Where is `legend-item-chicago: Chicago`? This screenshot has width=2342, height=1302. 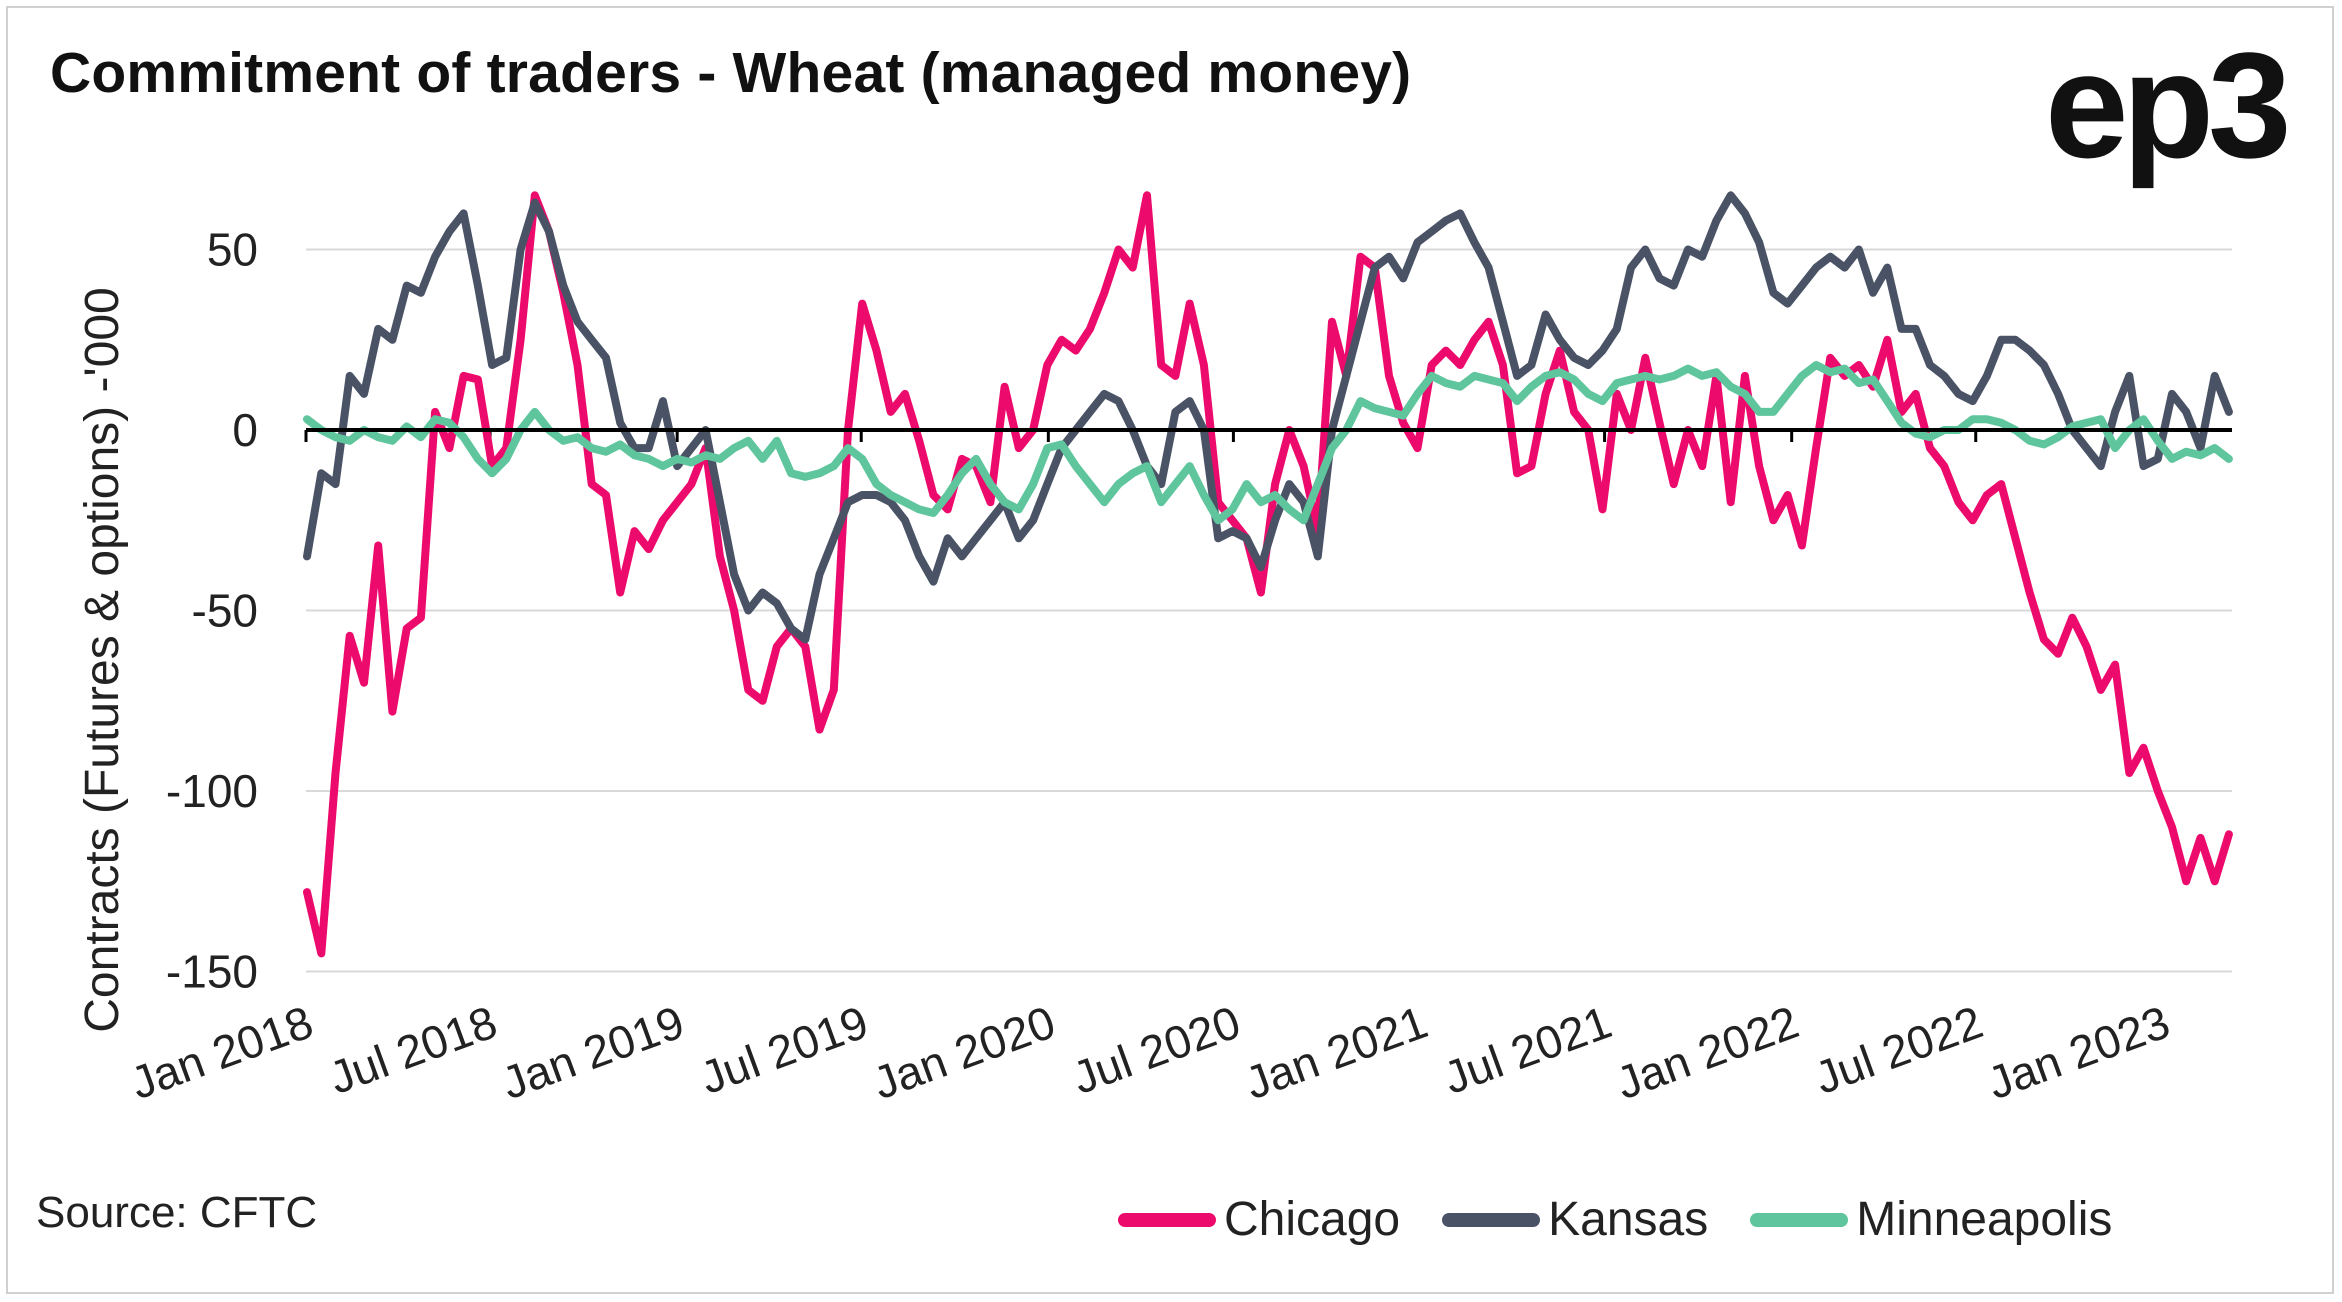
legend-item-chicago: Chicago is located at coordinates (1259, 1219).